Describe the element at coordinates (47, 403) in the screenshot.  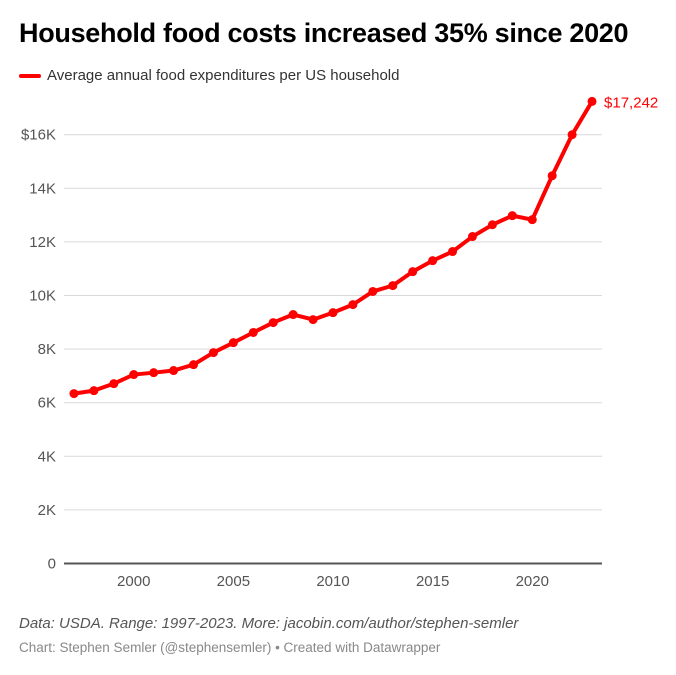
I see `y-tick-label: 6K` at that location.